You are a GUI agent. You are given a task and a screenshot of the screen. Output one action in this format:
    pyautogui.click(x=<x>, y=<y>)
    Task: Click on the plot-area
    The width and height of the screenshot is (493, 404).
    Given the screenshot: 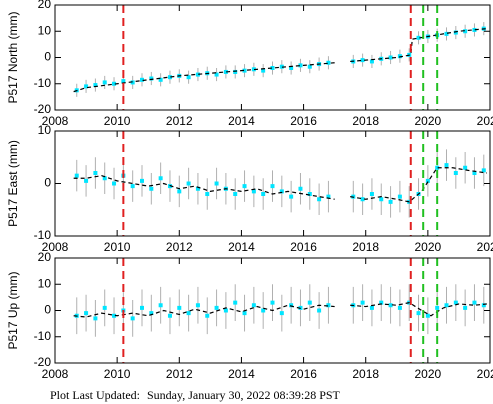 What is the action you would take?
    pyautogui.click(x=280, y=310)
    